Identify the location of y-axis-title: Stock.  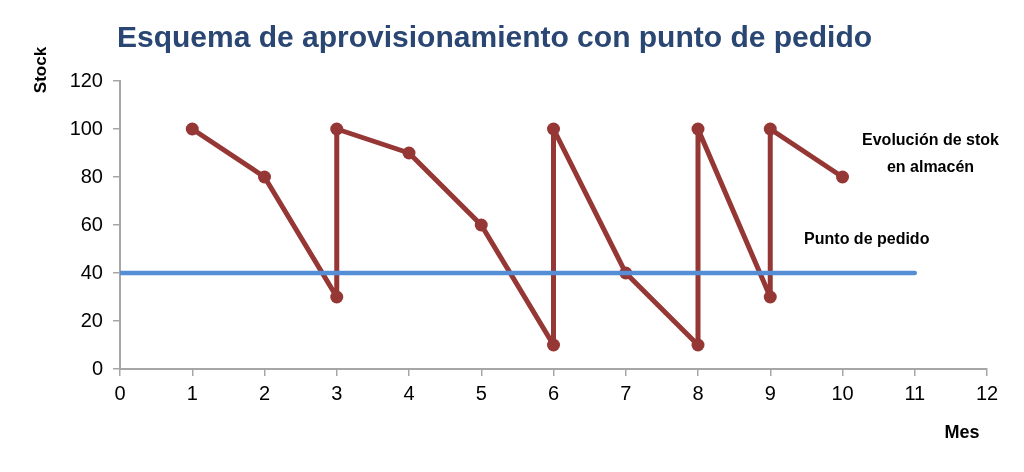
(40, 70).